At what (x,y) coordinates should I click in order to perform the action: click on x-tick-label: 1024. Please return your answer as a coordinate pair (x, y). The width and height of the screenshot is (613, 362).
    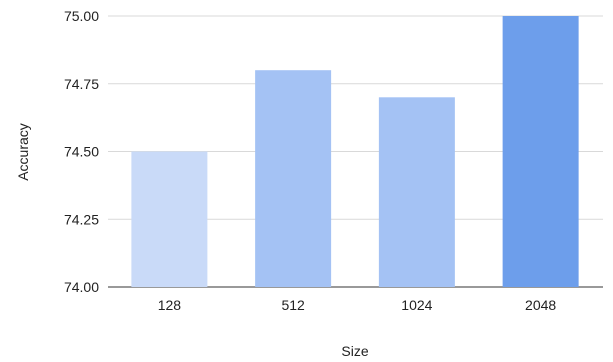
    Looking at the image, I should click on (416, 305).